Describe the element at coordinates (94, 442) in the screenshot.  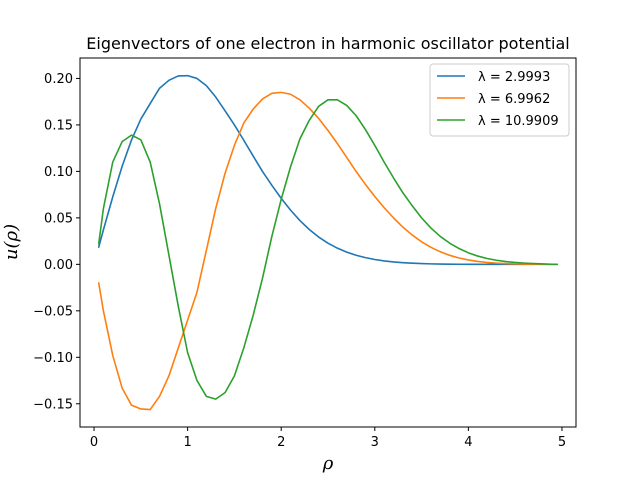
I see `x-tick-label: 0` at that location.